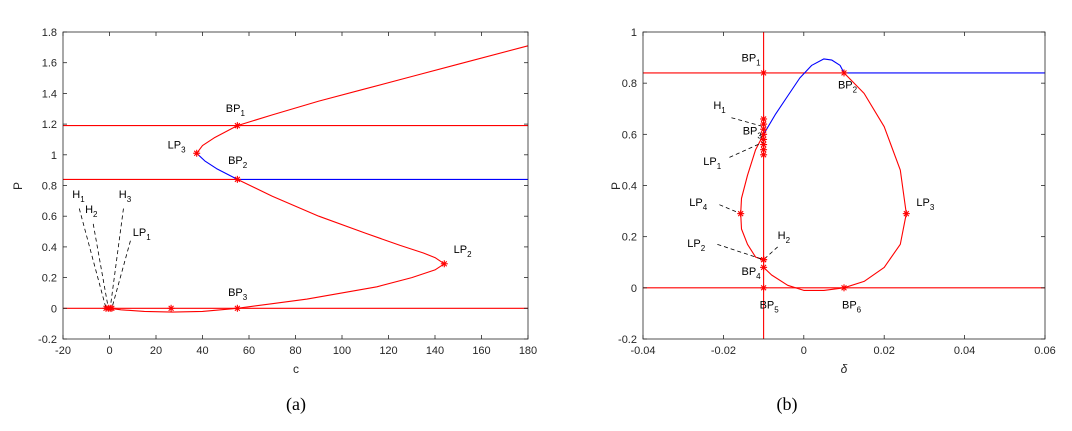 This screenshot has width=1072, height=431. What do you see at coordinates (156, 351) in the screenshot?
I see `x-tick-label: 20` at bounding box center [156, 351].